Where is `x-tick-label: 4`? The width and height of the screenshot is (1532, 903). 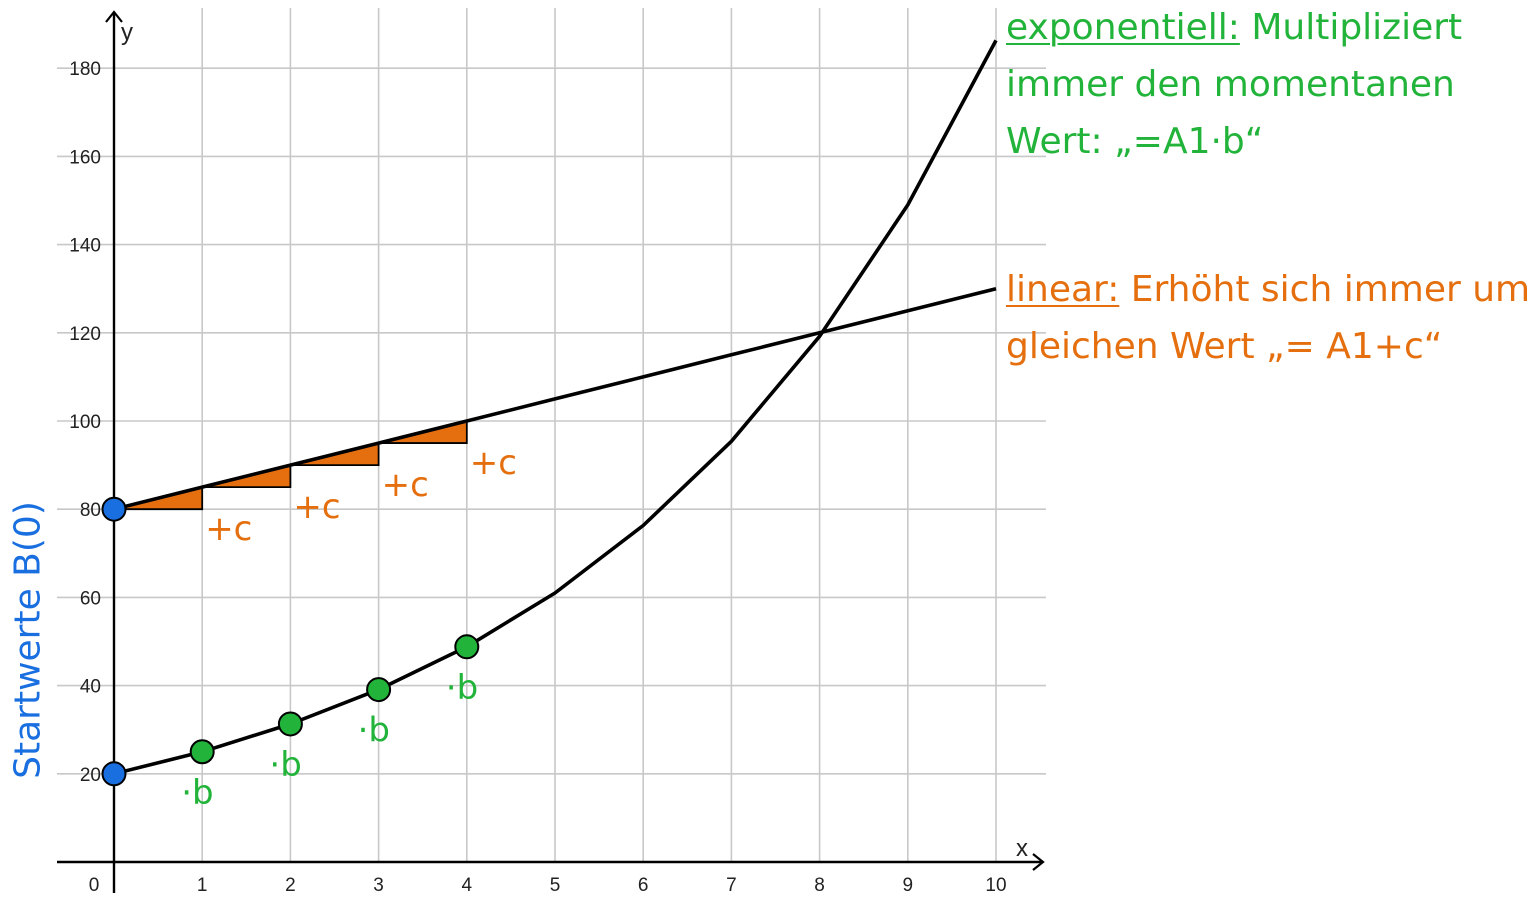
x-tick-label: 4 is located at coordinates (467, 885).